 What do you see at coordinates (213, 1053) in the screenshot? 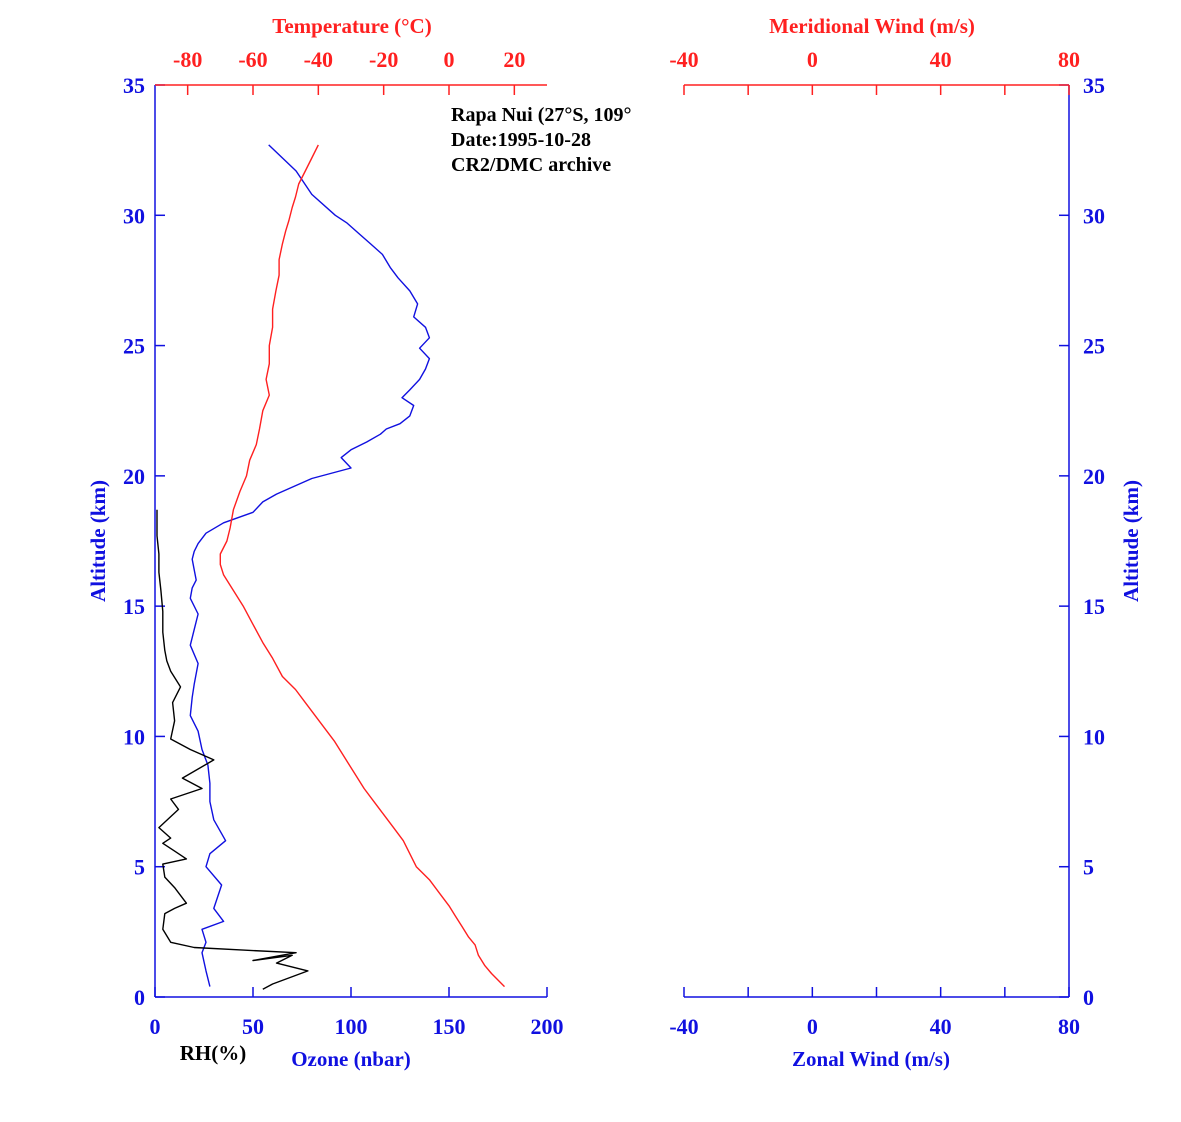
I see `rh-axis-title: RH(%)` at bounding box center [213, 1053].